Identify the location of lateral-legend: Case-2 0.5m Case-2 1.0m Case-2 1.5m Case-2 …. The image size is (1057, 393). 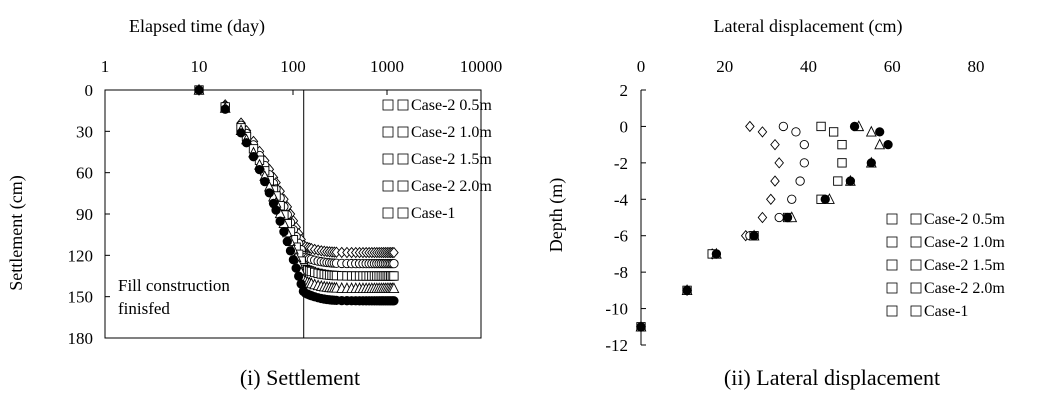
(945, 265).